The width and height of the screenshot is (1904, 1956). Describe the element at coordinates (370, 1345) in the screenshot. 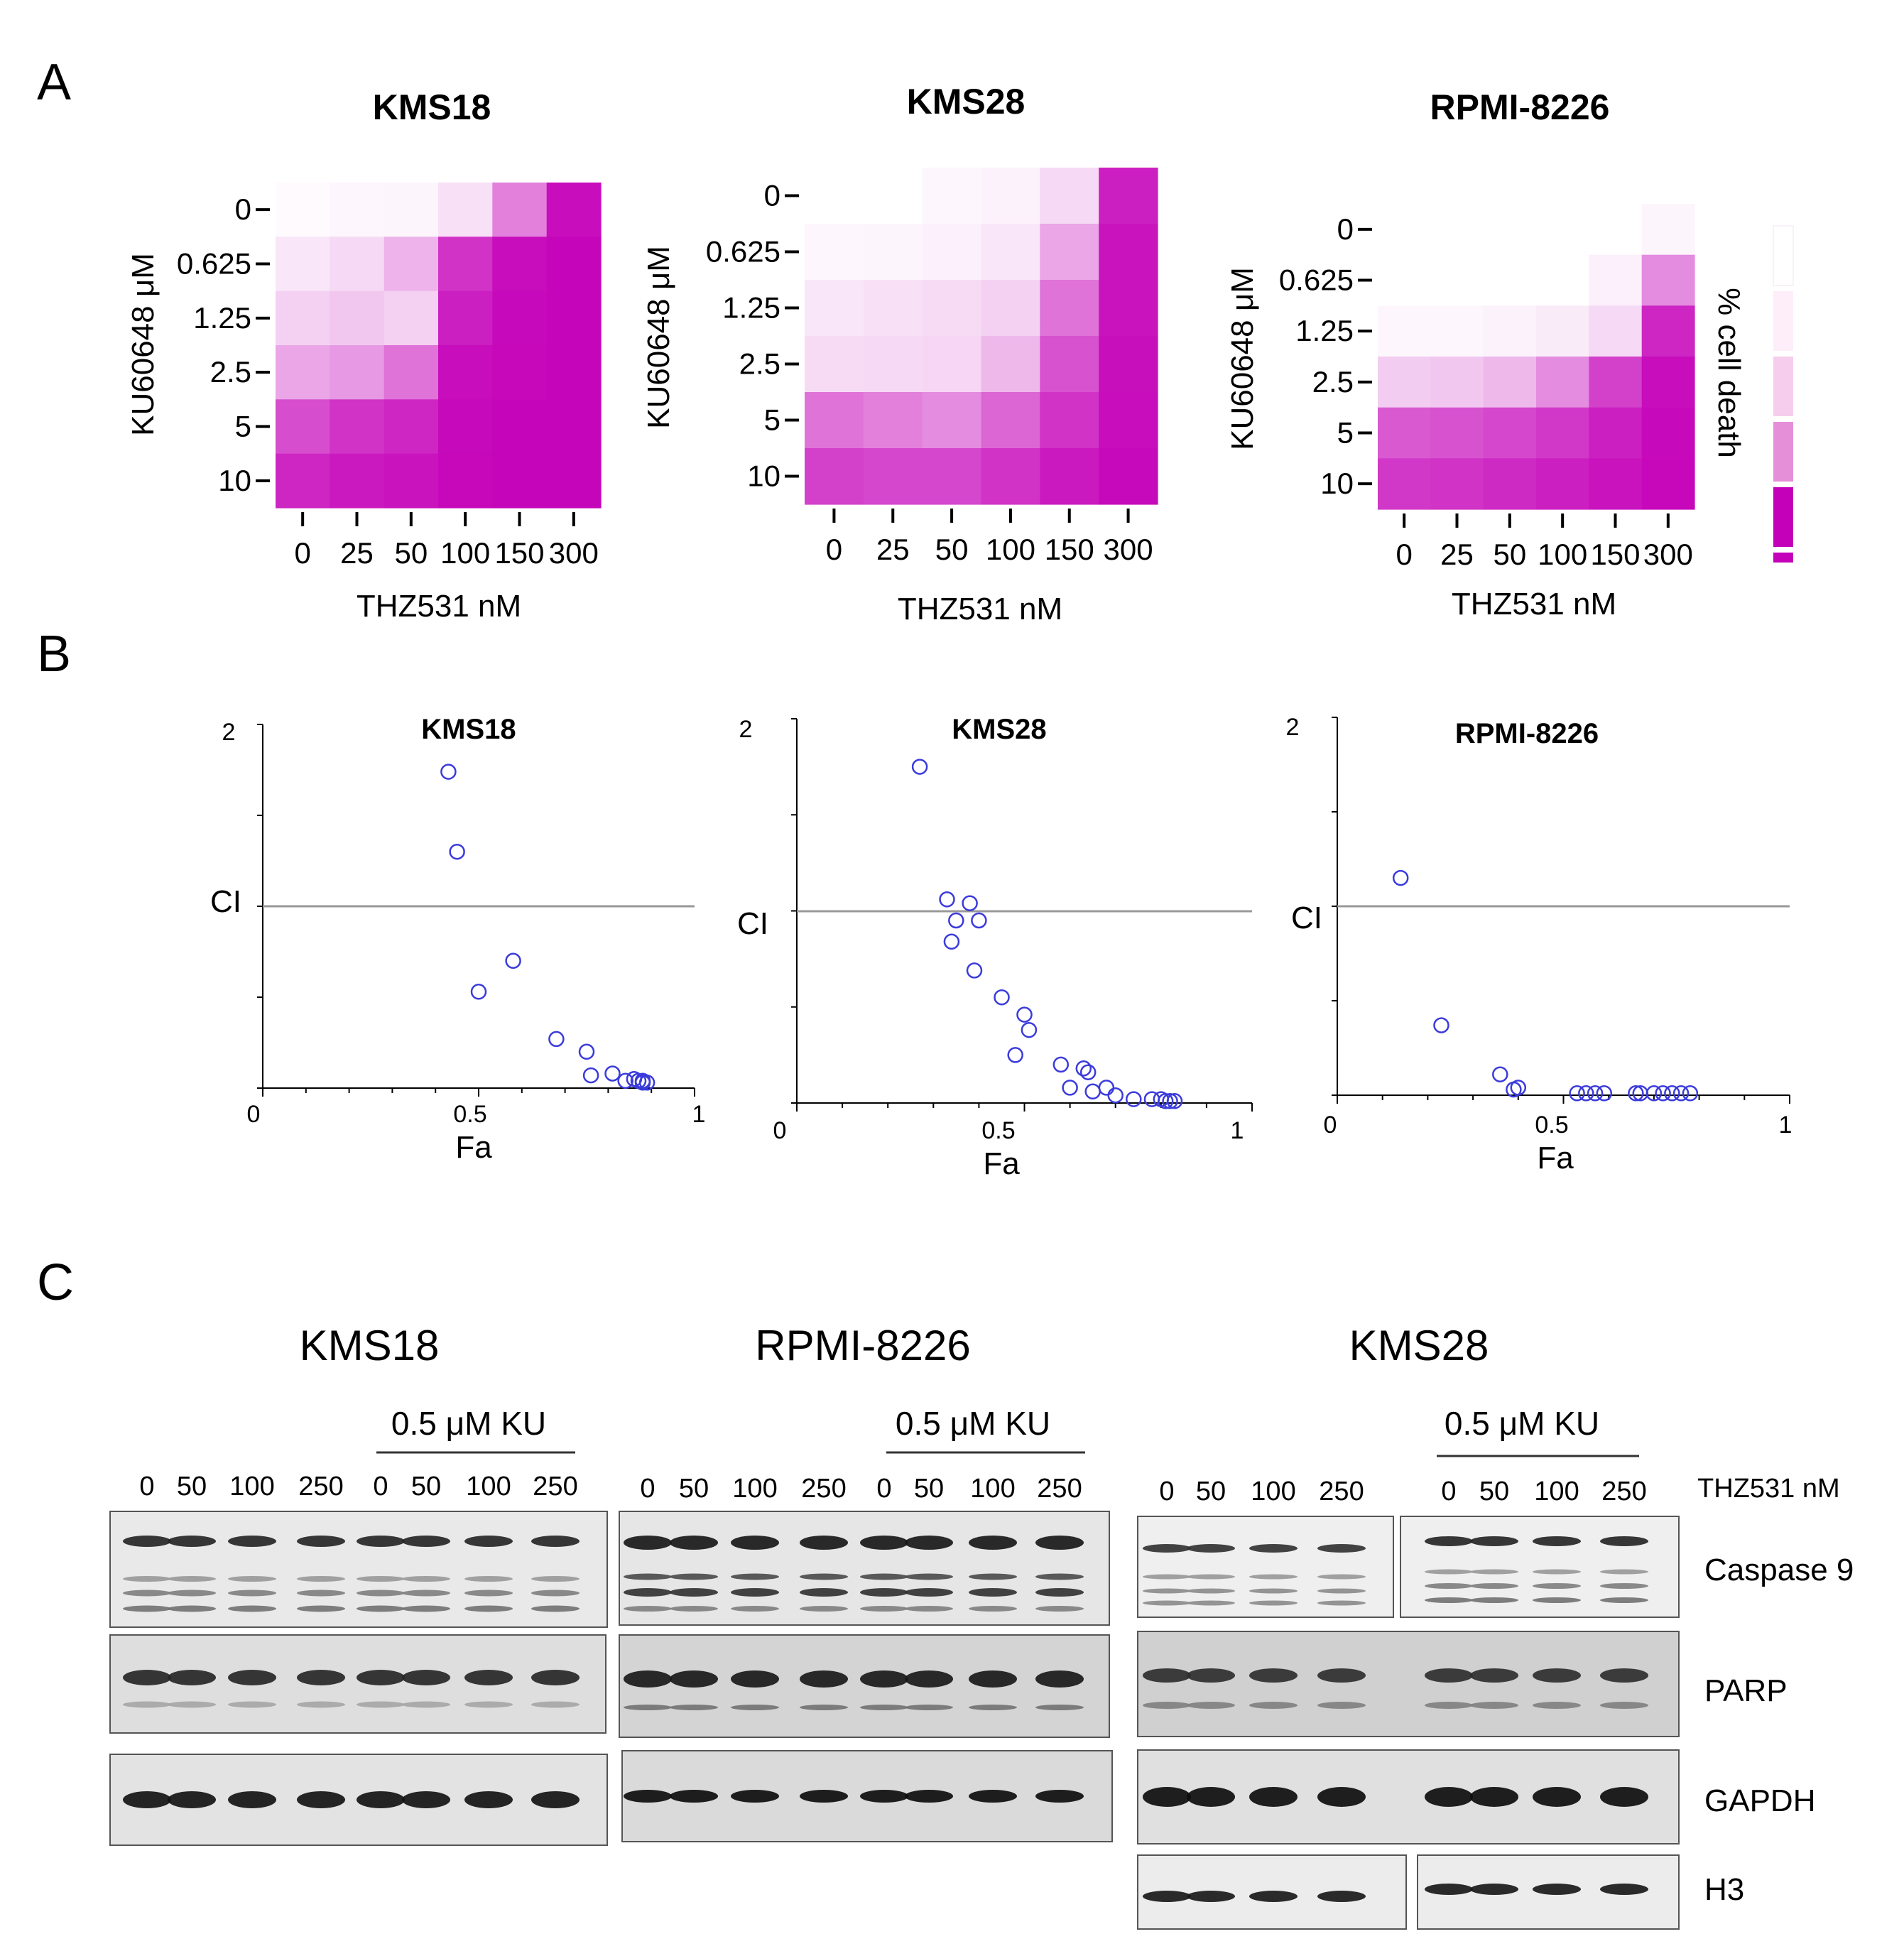

I see `blot-title-kms18: KMS18` at that location.